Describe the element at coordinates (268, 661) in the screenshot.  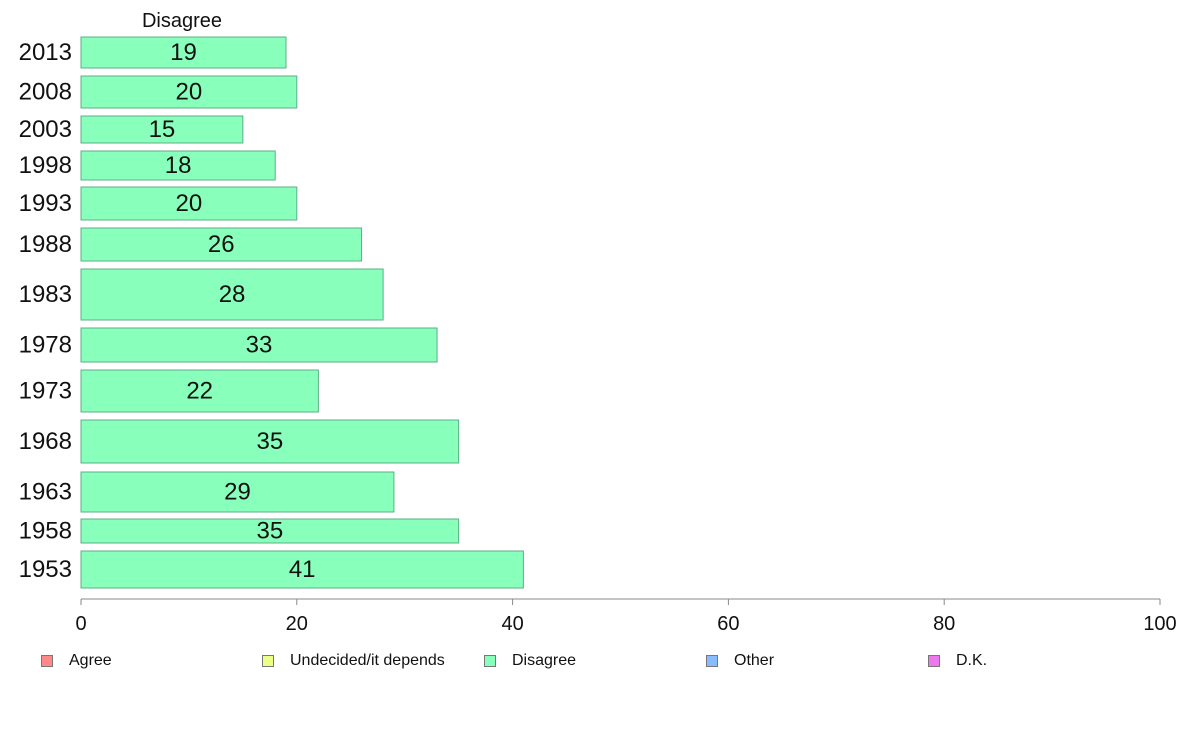
I see `legend-swatch-undecided` at that location.